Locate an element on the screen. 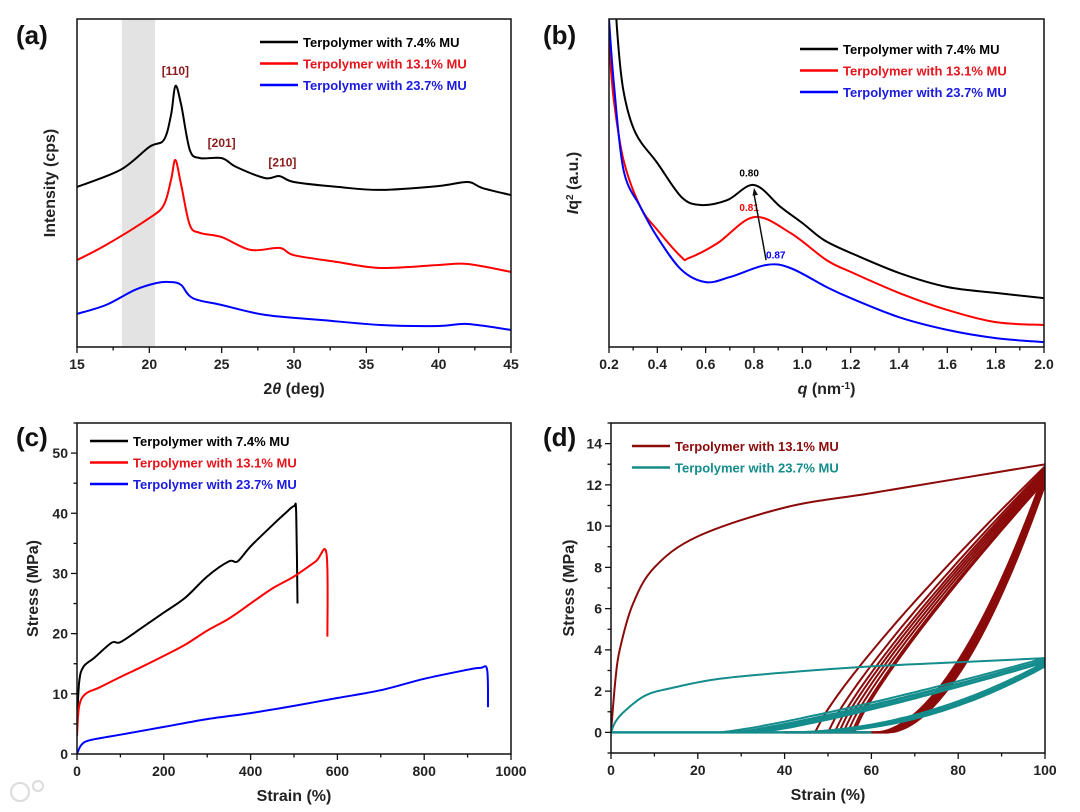 The image size is (1080, 812). axis-label-part: -1 is located at coordinates (845, 386).